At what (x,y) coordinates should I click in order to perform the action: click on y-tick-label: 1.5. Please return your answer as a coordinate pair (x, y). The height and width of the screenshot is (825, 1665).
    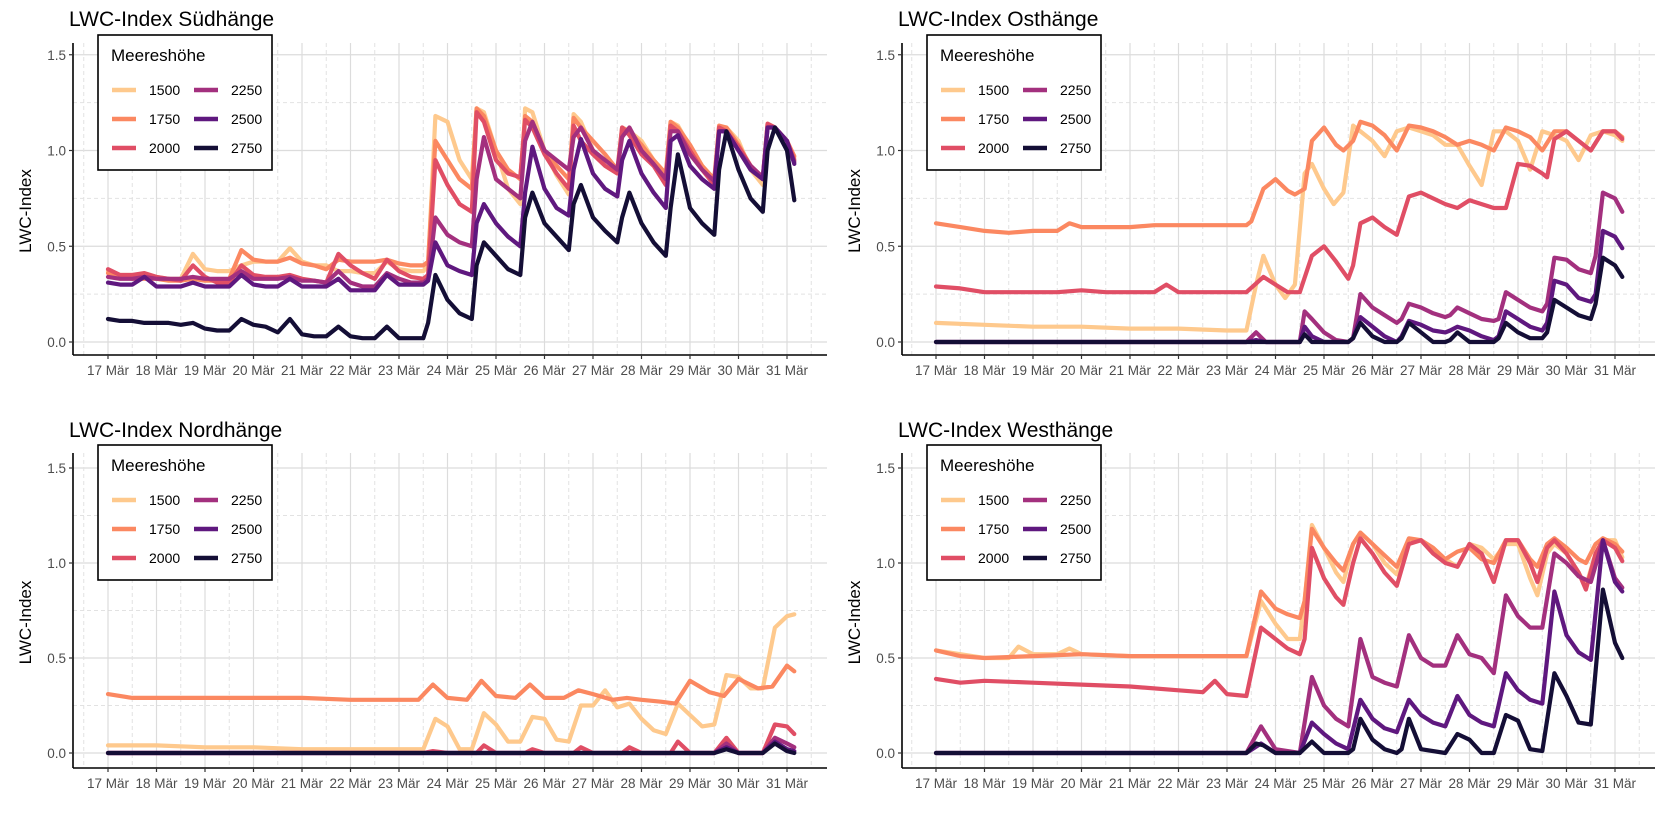
    Looking at the image, I should click on (56, 468).